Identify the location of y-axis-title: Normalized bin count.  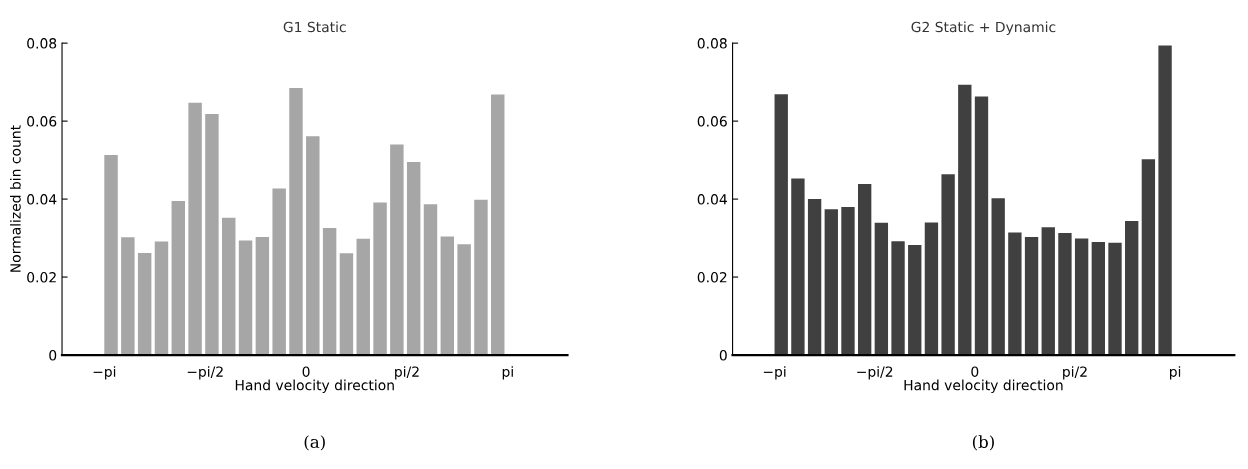
(15, 198).